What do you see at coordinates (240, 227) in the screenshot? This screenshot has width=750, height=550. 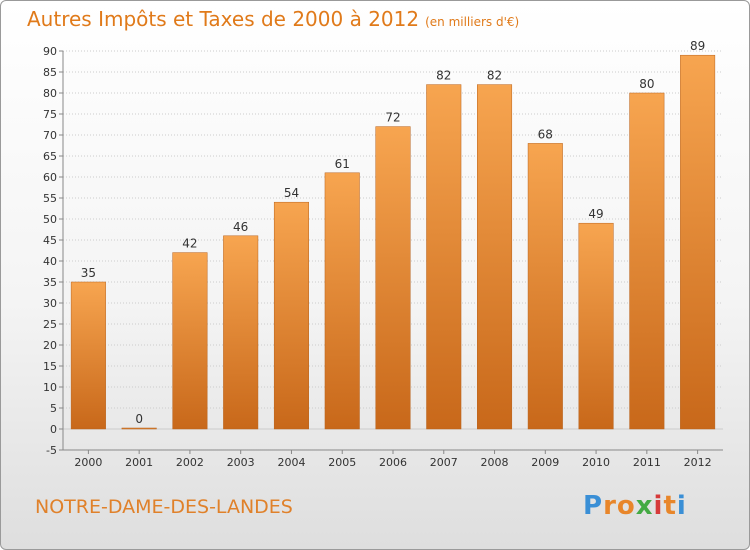 I see `data-label-2003: 46` at bounding box center [240, 227].